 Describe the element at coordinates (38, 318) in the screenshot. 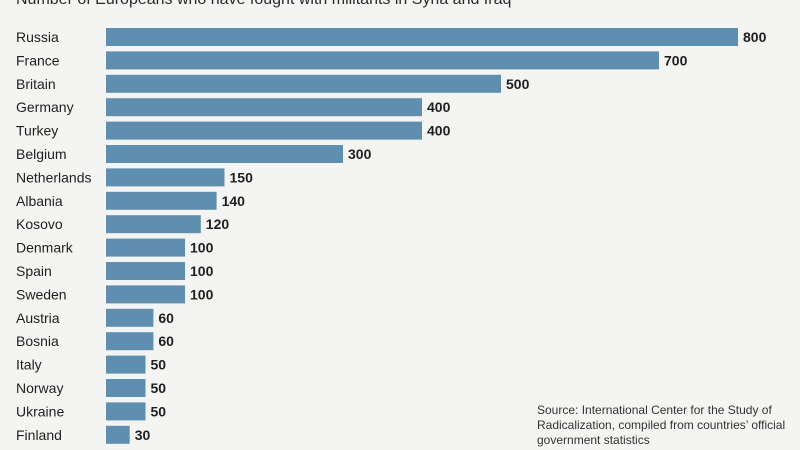

I see `category-label: Austria` at that location.